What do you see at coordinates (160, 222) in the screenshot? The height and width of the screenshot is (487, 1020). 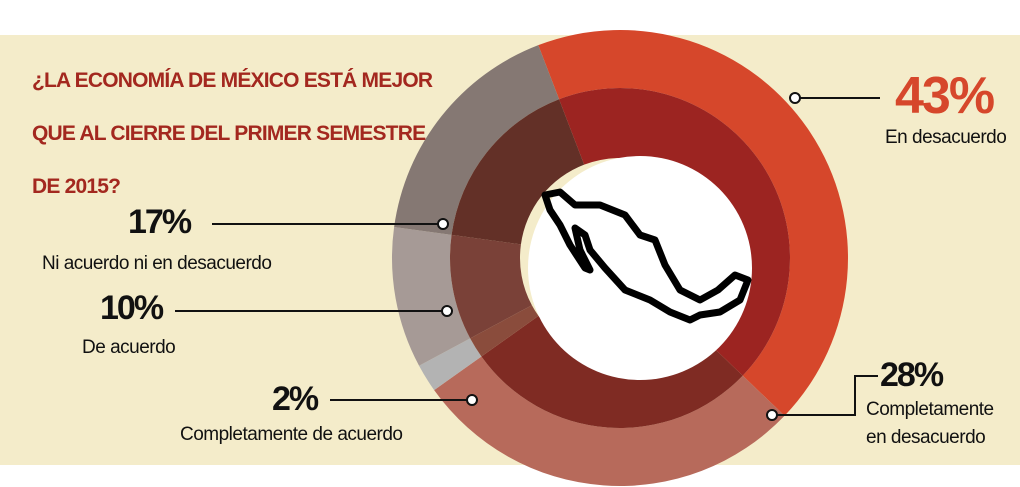 I see `value-label: 17%` at bounding box center [160, 222].